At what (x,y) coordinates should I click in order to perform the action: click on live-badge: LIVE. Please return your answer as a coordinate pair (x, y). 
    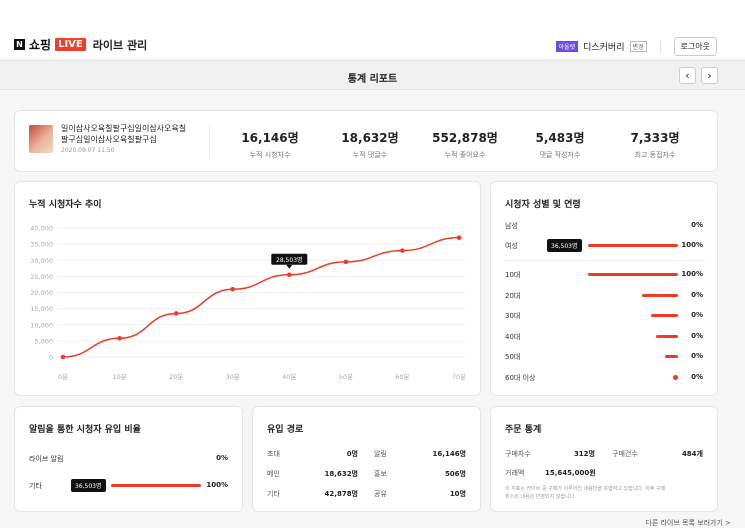
    Looking at the image, I should click on (70, 44).